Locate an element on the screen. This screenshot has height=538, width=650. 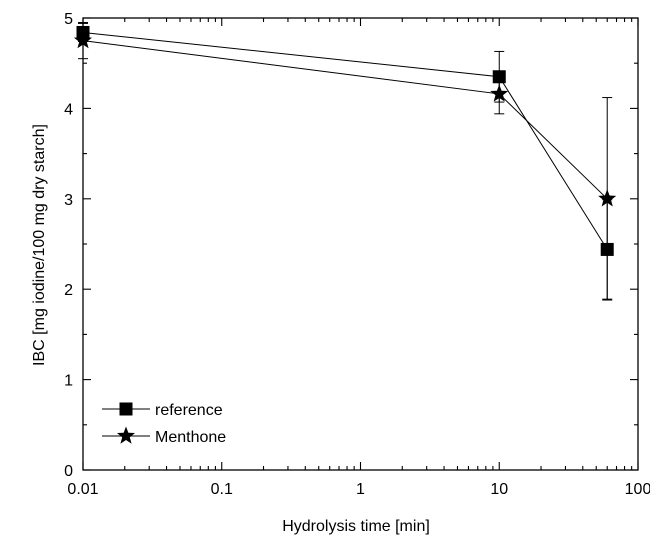
y-axis-title: IBC [mg iodine/100 mg dry starch] is located at coordinates (39, 245).